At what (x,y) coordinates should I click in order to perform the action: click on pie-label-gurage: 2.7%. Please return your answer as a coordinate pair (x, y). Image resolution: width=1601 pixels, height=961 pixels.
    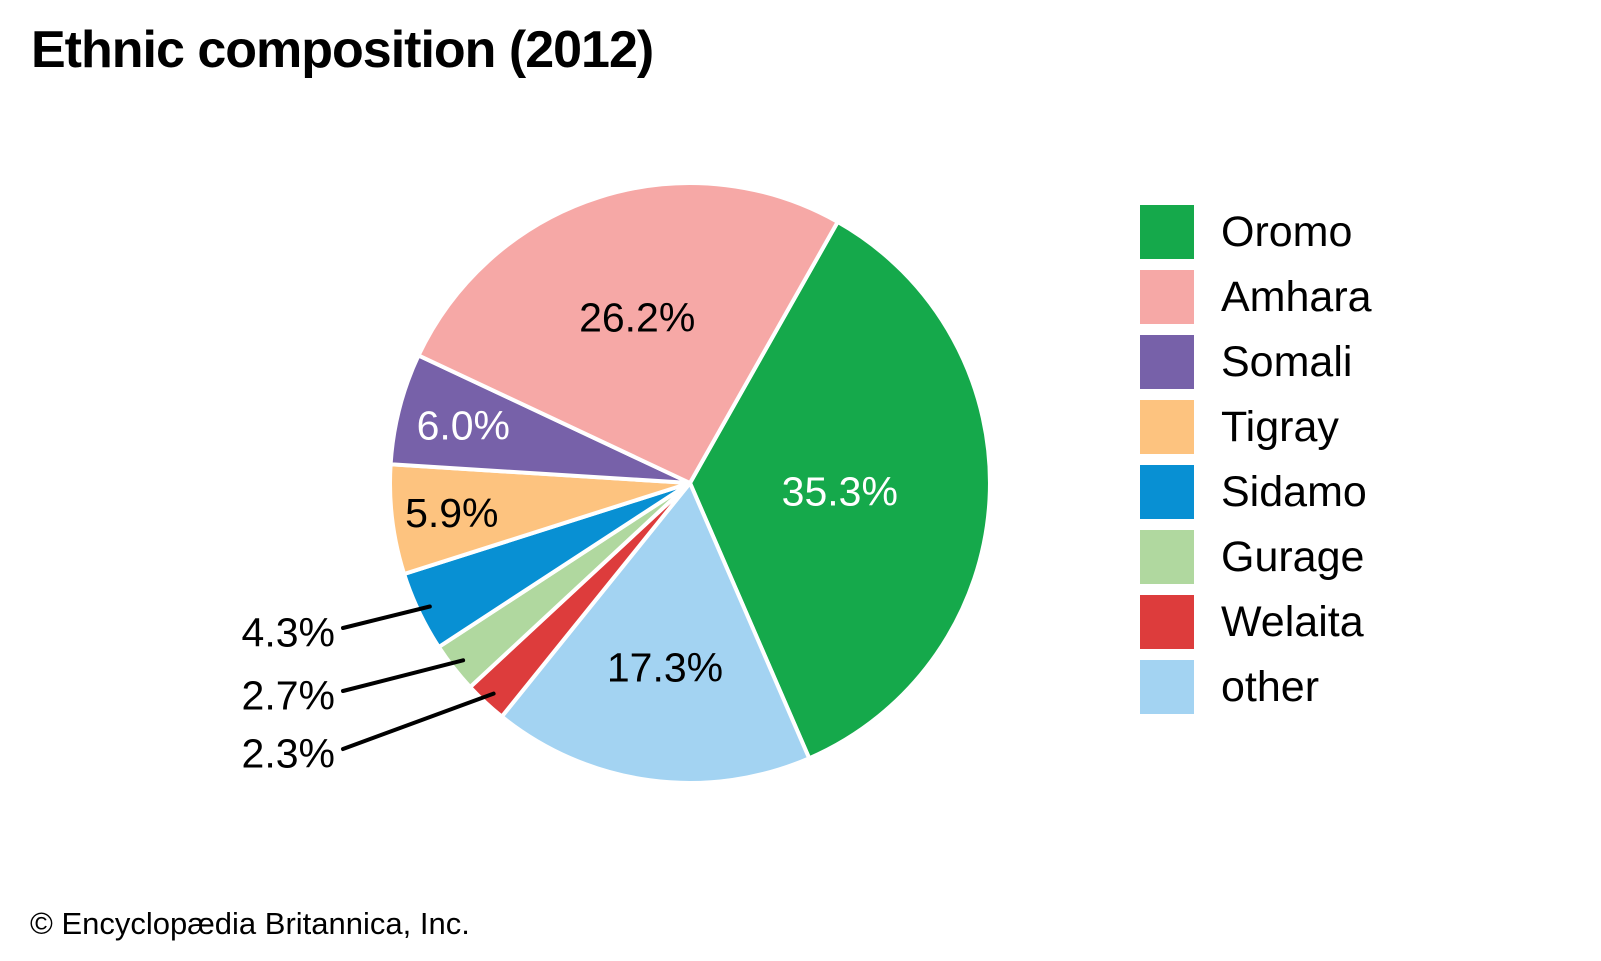
    Looking at the image, I should click on (288, 695).